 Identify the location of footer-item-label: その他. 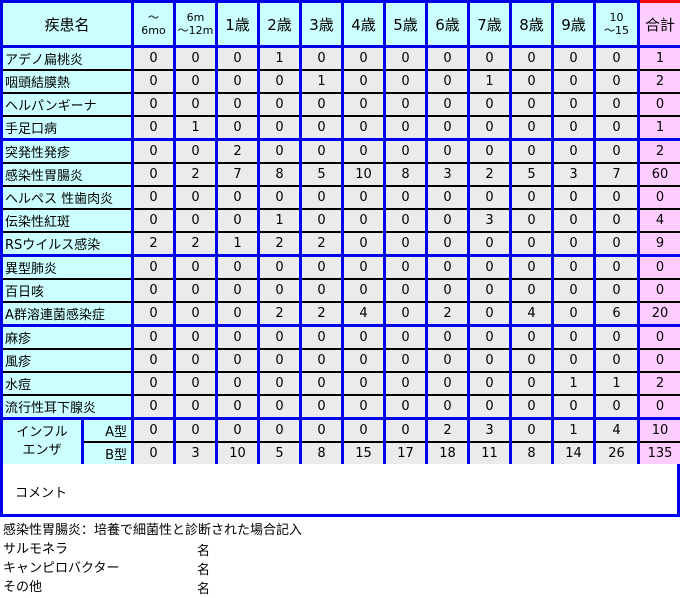
(23, 587).